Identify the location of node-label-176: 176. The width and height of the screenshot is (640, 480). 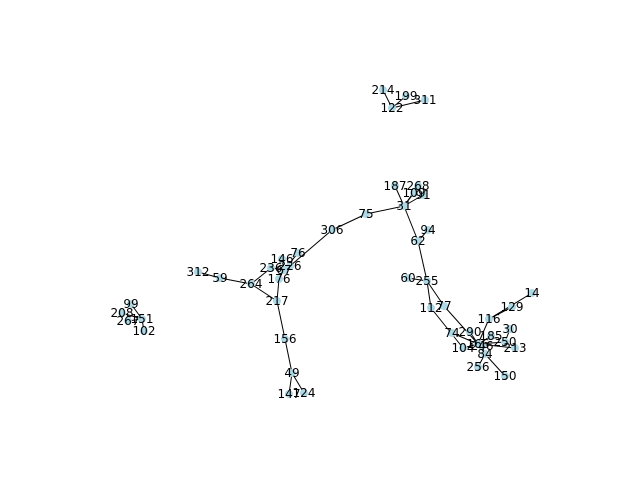
(279, 279).